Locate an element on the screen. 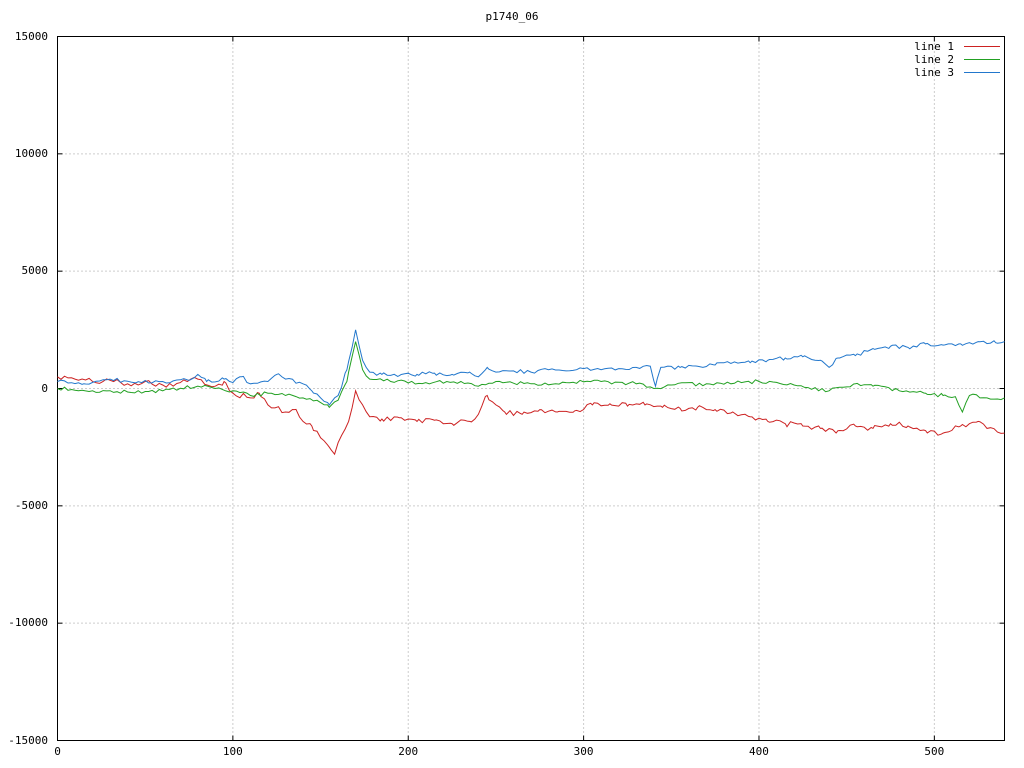 The width and height of the screenshot is (1024, 768). legend: line 1 line 2 line 3 is located at coordinates (957, 59).